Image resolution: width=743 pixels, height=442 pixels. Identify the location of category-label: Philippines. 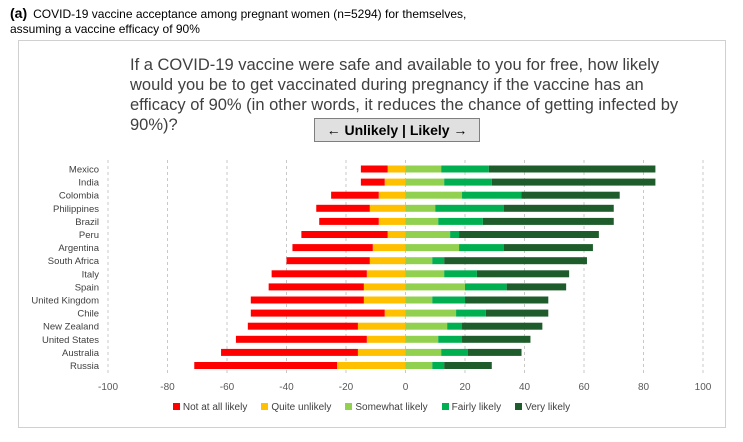
(76, 209).